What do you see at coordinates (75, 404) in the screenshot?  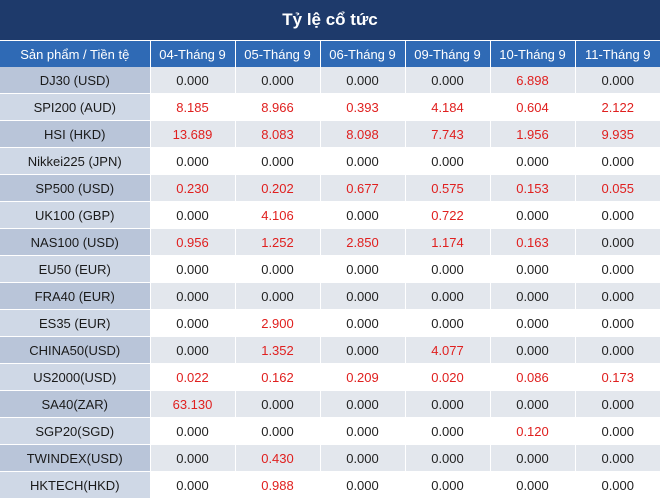 I see `product-cell: SA40(ZAR)` at bounding box center [75, 404].